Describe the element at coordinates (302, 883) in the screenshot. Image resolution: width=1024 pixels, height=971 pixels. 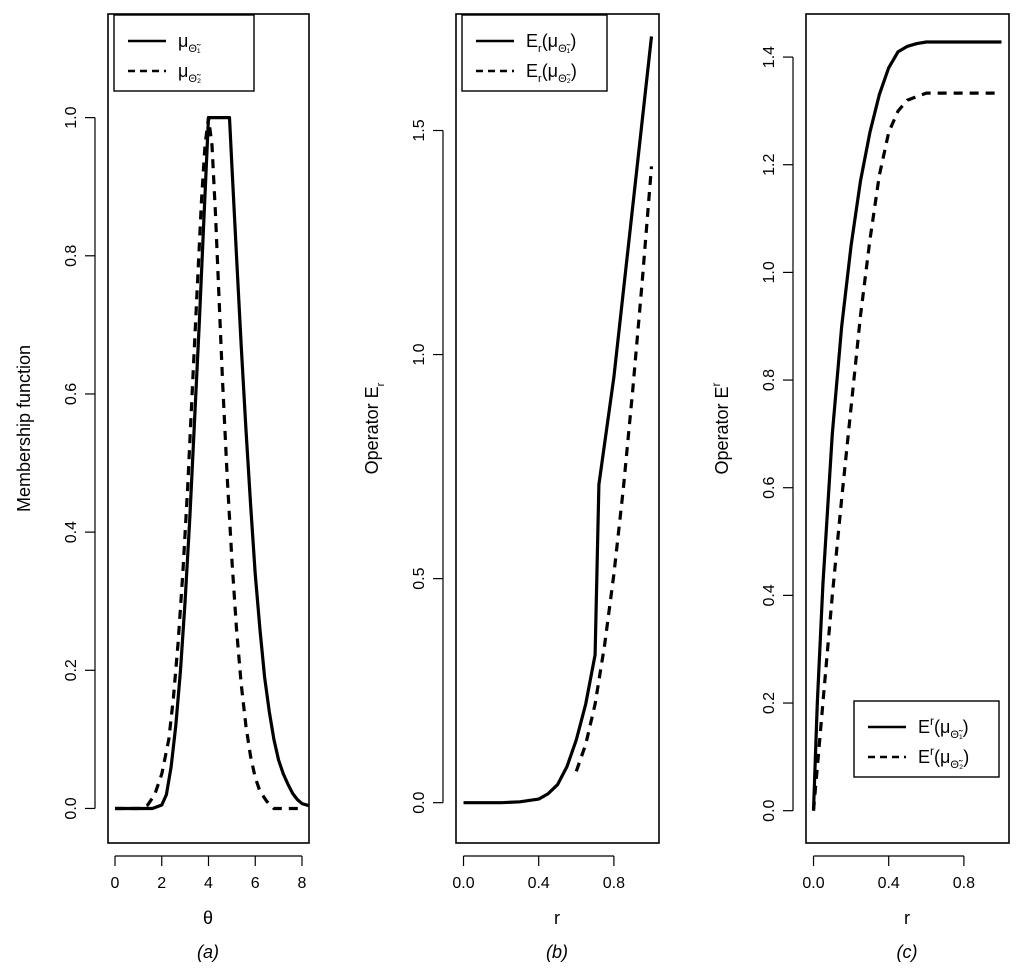
I see `x-tick-label: 8` at that location.